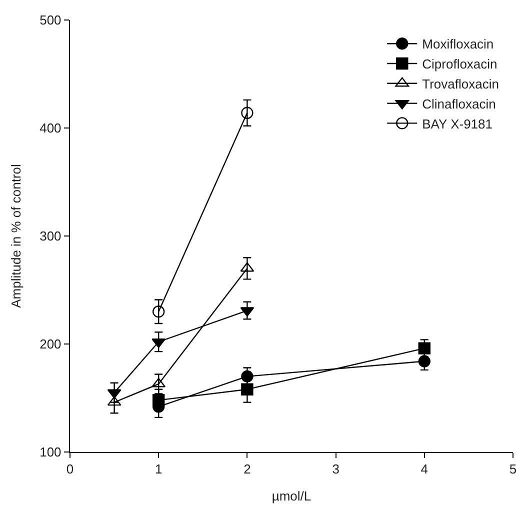  What do you see at coordinates (247, 469) in the screenshot?
I see `x-tick-label: 2` at bounding box center [247, 469].